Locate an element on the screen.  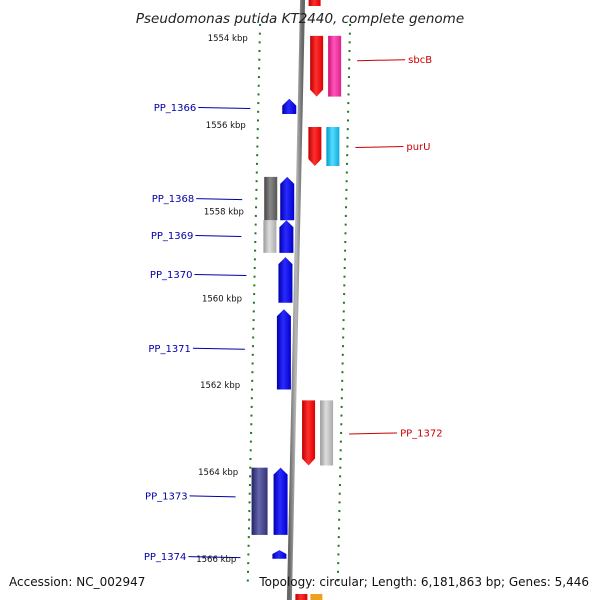
backbone-line is located at coordinates (296, 300).